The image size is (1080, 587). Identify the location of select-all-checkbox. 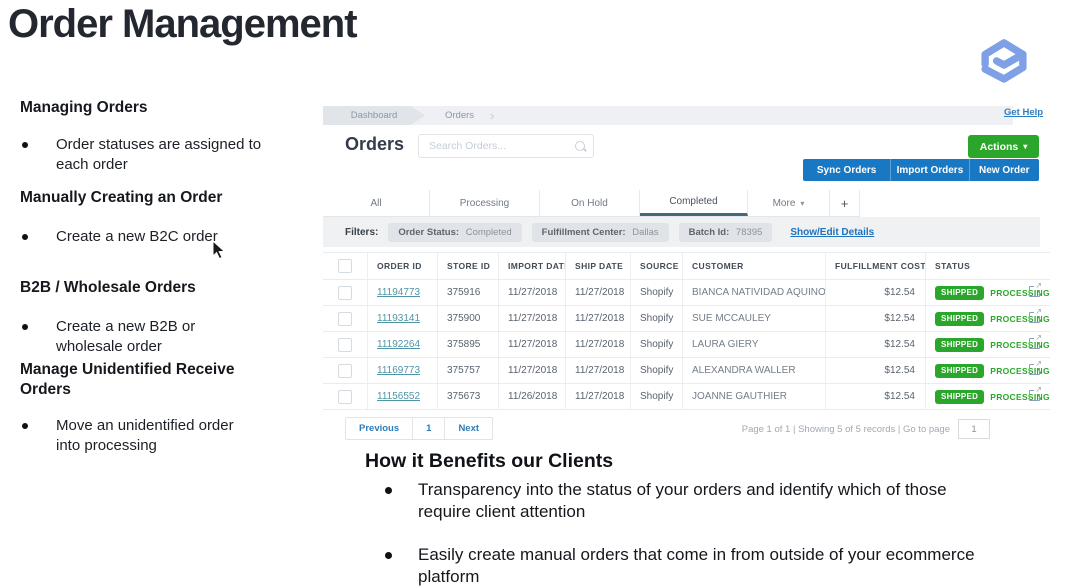
(345, 266).